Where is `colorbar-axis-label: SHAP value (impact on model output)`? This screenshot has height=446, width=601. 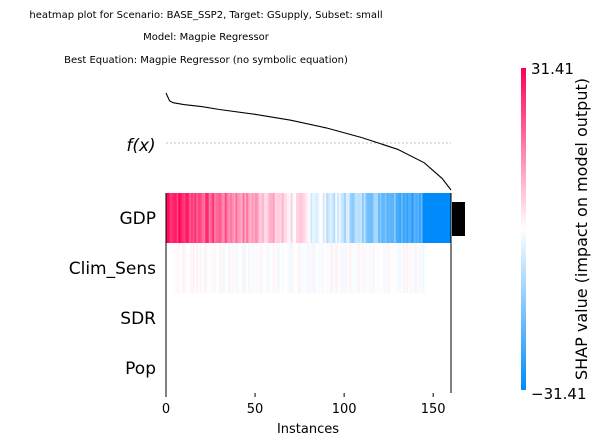 colorbar-axis-label: SHAP value (impact on model output) is located at coordinates (581, 229).